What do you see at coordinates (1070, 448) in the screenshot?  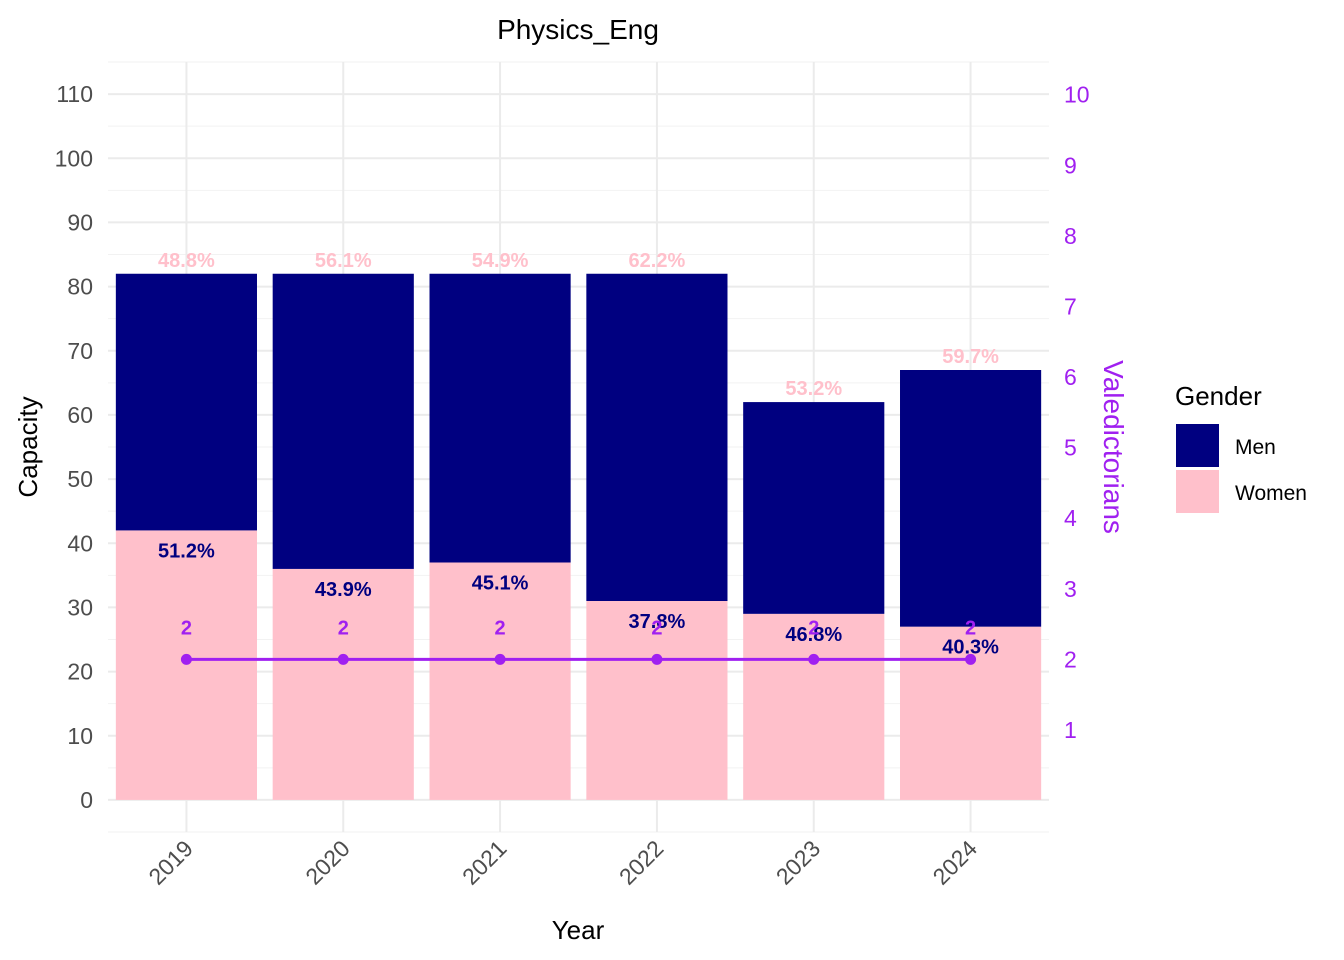 I see `y2-tick-label: 5` at bounding box center [1070, 448].